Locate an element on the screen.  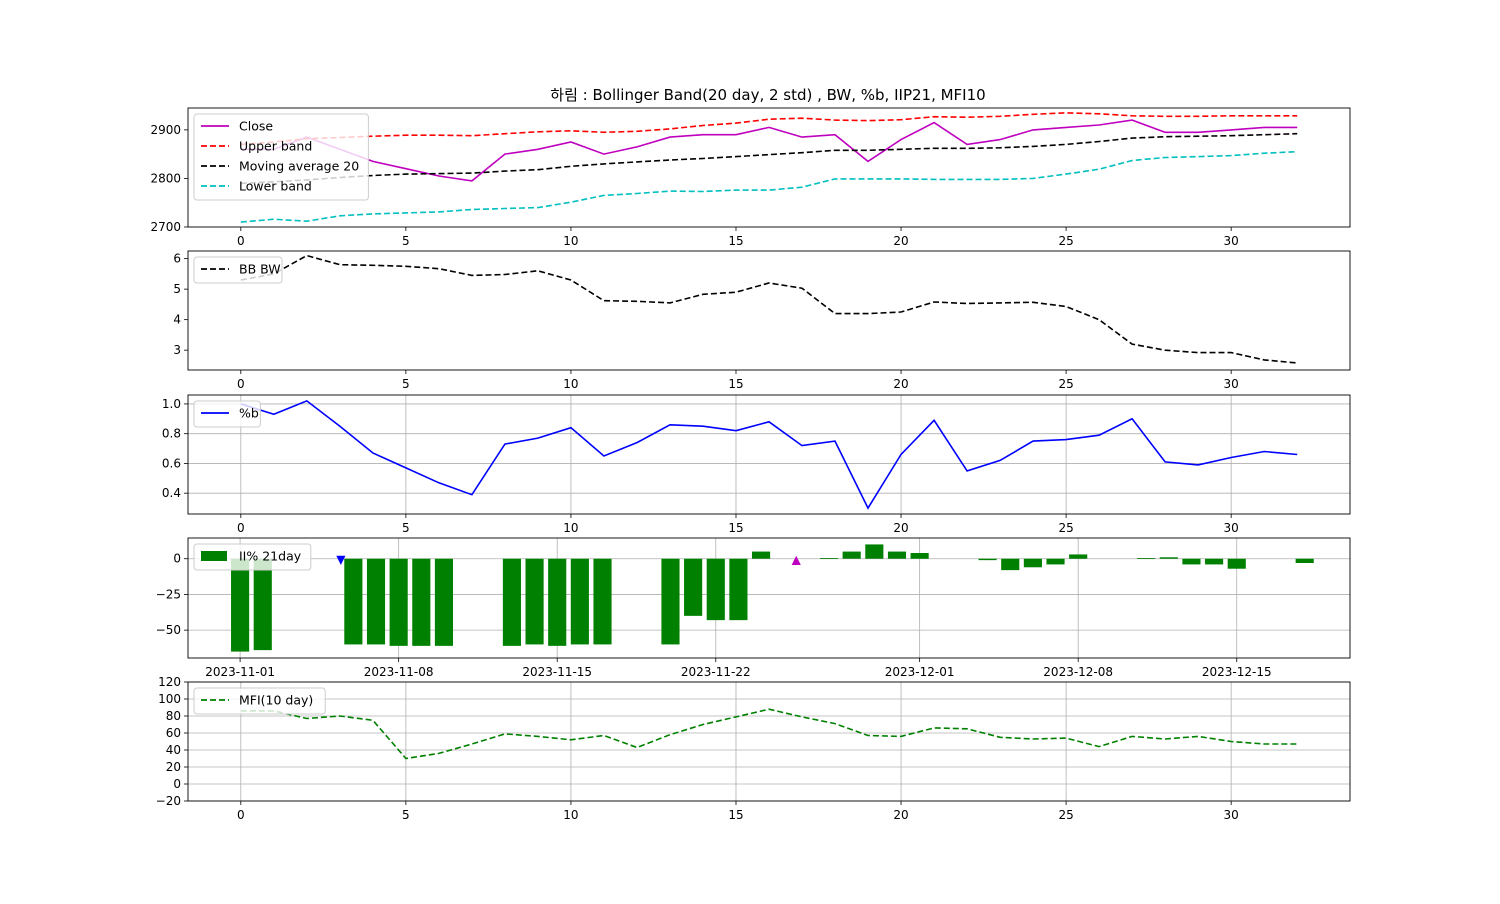
y-tick-label: 2900 is located at coordinates (165, 130).